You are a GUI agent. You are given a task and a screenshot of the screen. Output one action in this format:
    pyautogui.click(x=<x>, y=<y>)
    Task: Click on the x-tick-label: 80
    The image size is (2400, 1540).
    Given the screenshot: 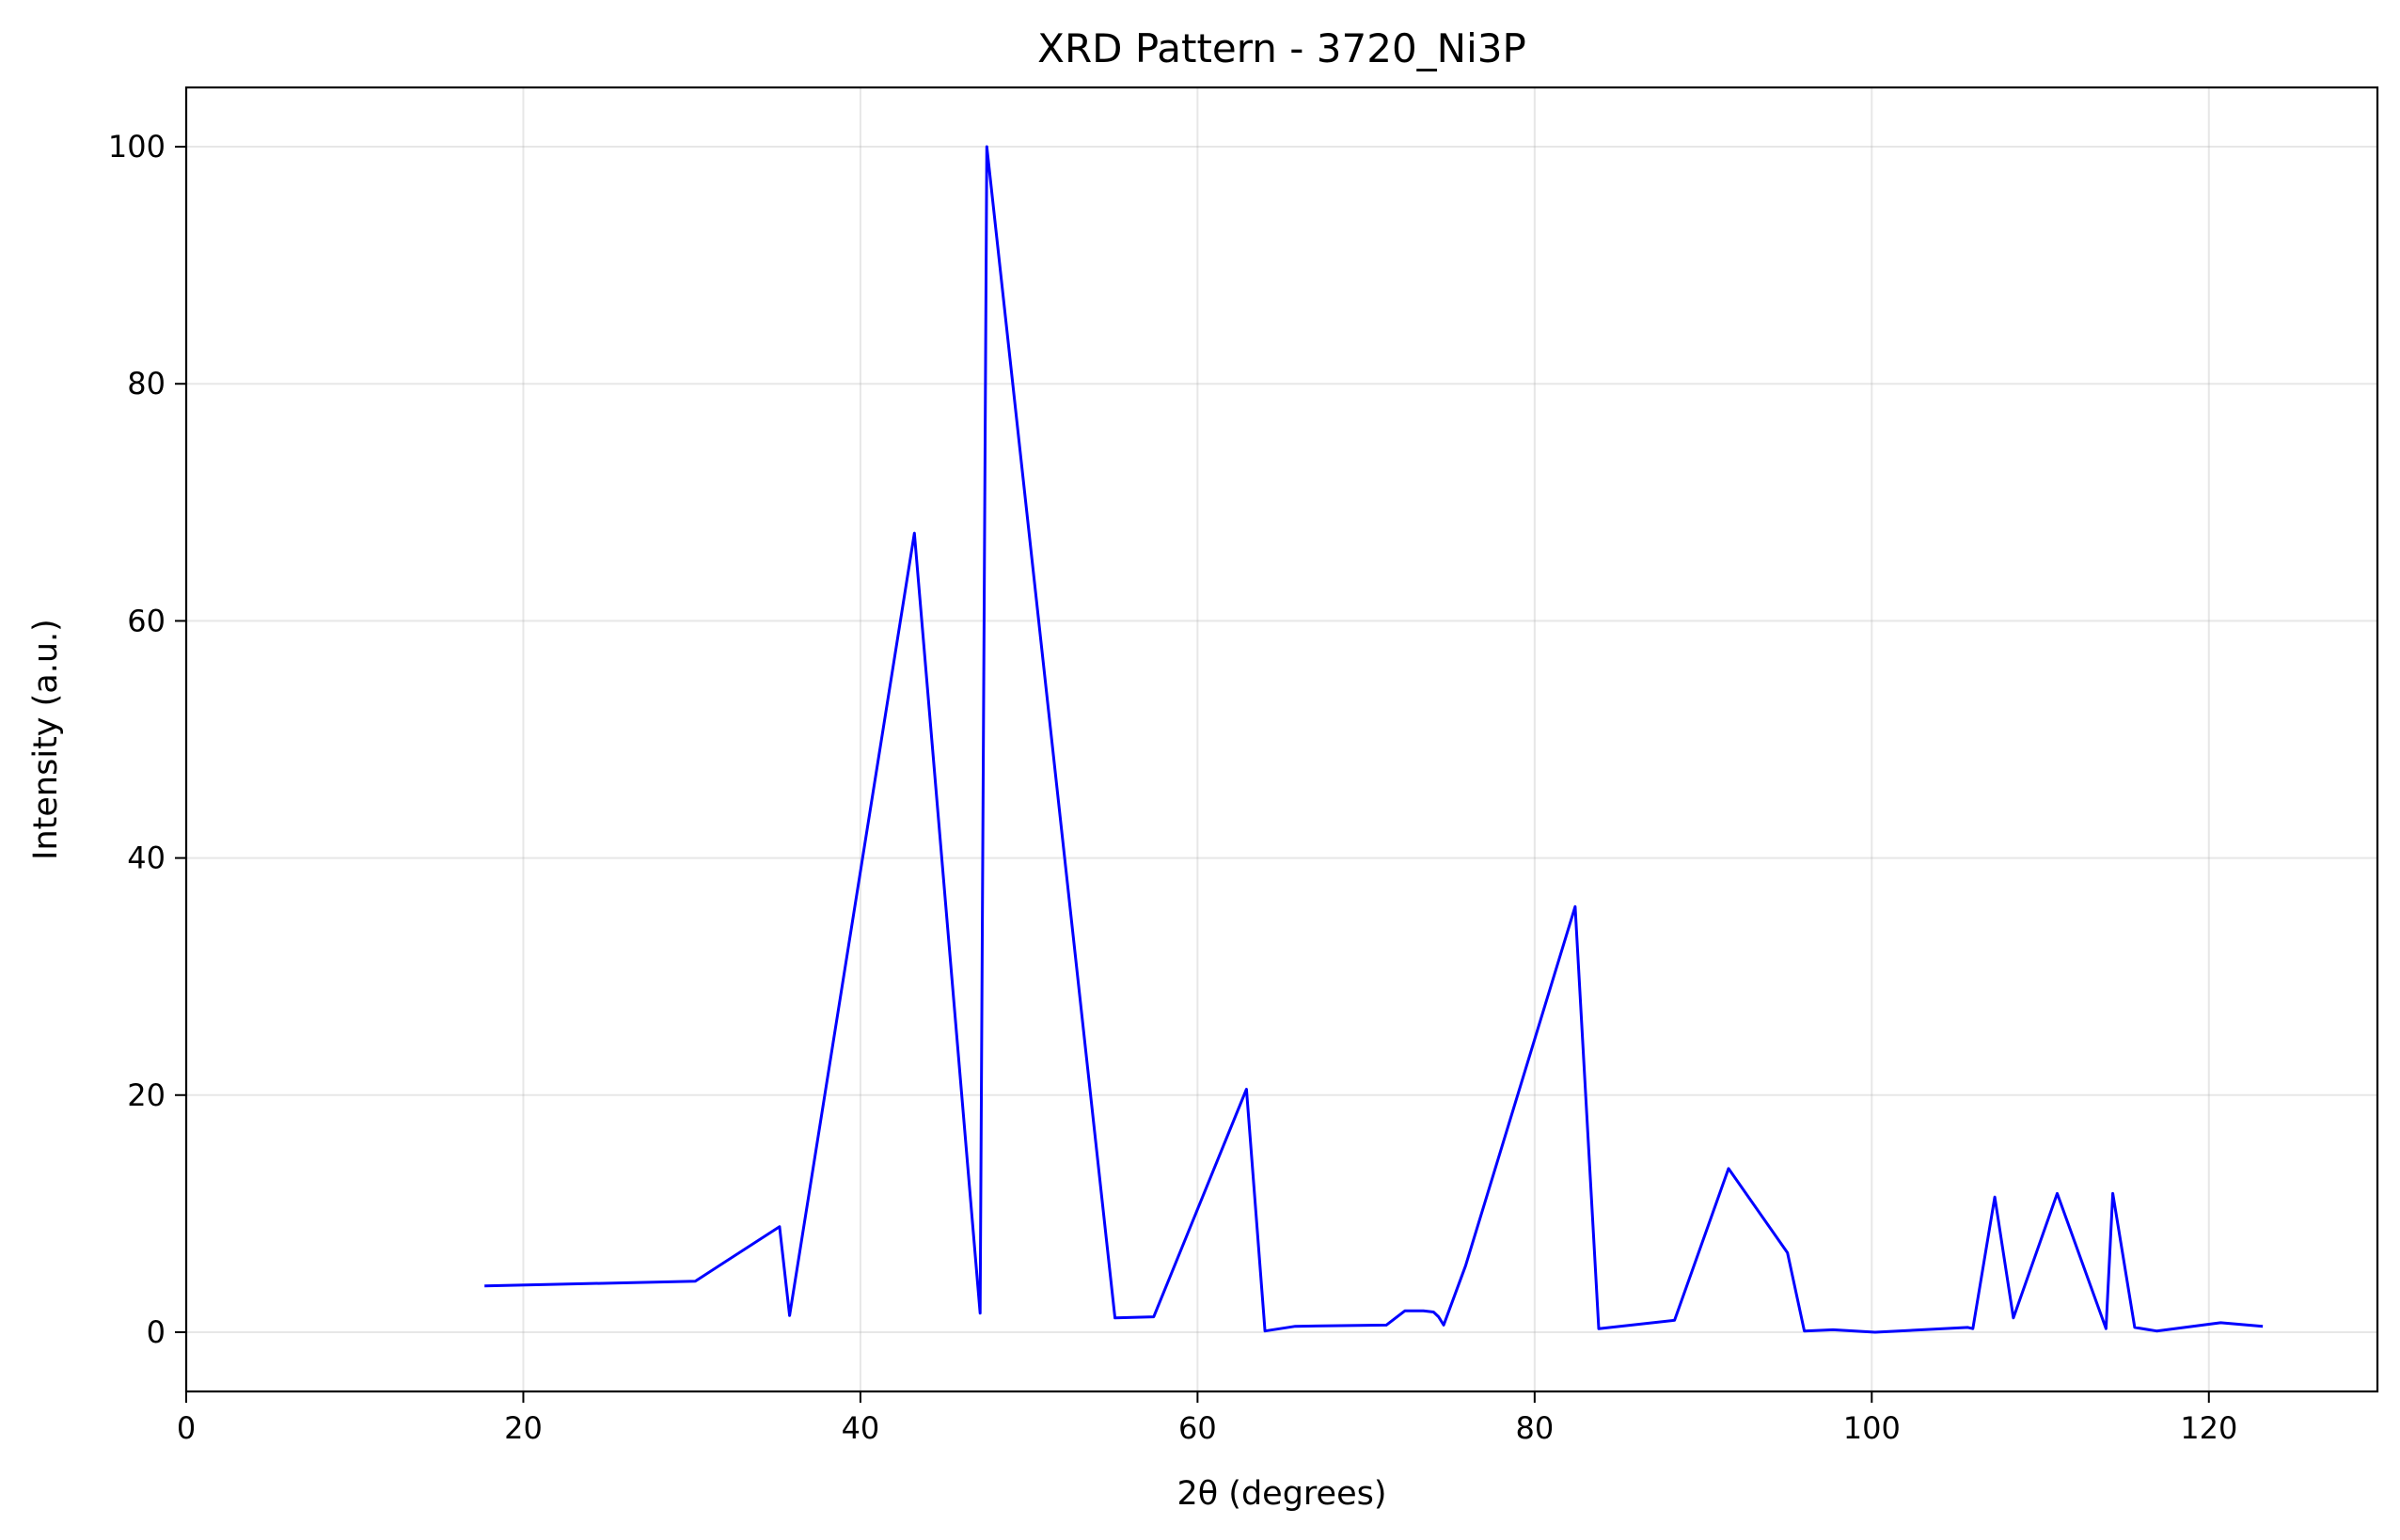 What is the action you would take?
    pyautogui.click(x=1534, y=1428)
    